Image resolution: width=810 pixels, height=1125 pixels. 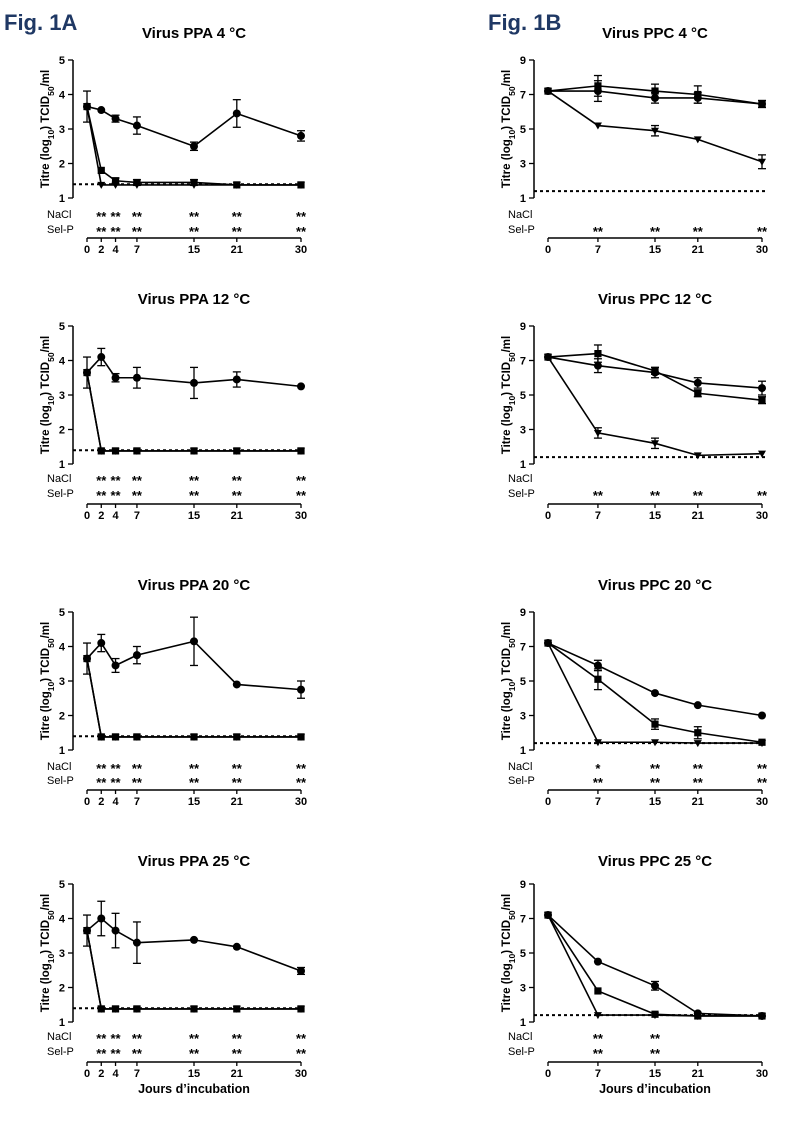 I want to click on y-tick-label: 2, so click(x=62, y=431).